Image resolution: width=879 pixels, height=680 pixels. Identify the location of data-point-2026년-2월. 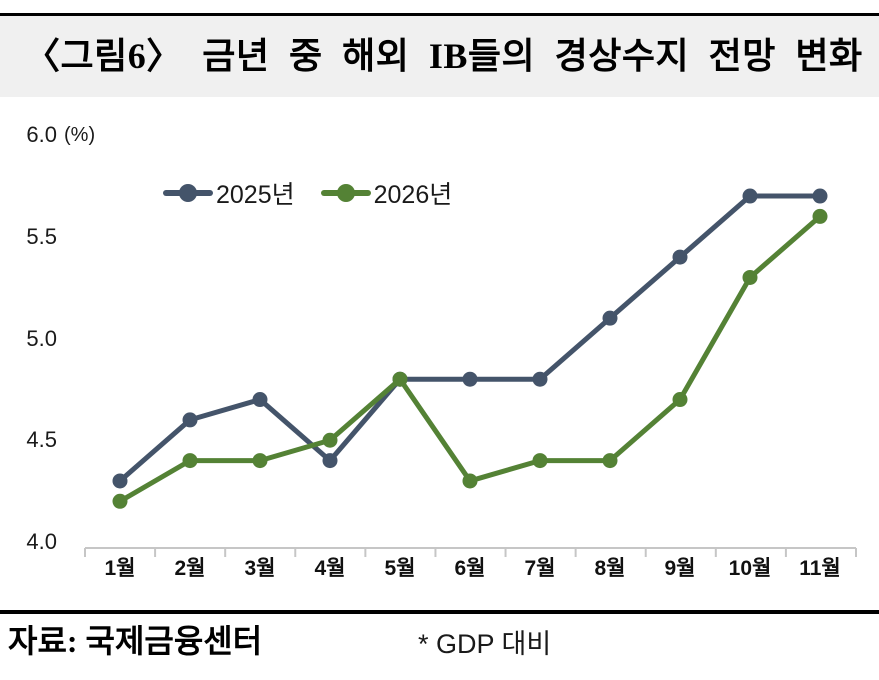
(190, 461).